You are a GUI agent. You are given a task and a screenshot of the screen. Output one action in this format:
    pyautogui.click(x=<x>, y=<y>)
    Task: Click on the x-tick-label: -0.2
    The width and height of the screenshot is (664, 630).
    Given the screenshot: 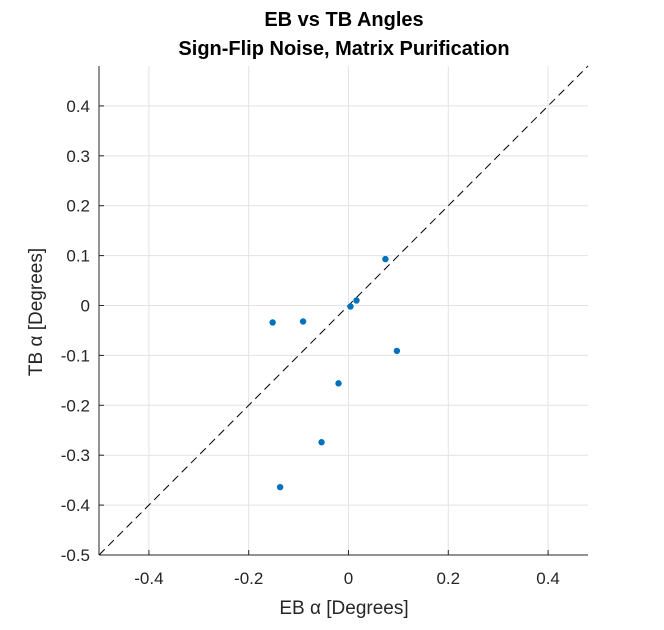 What is the action you would take?
    pyautogui.click(x=248, y=578)
    